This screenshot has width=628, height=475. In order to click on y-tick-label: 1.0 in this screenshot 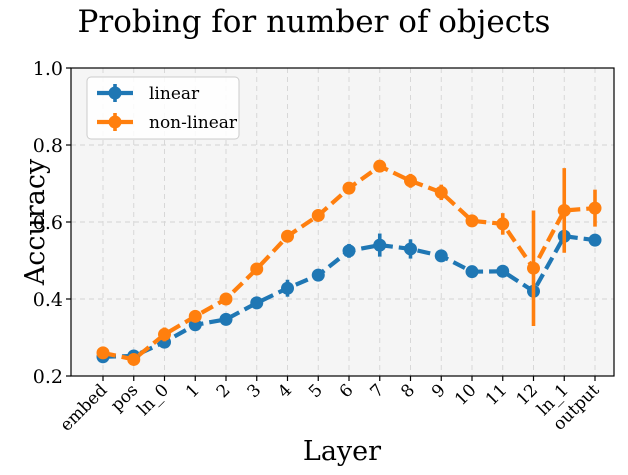, I will do `click(48, 69)`.